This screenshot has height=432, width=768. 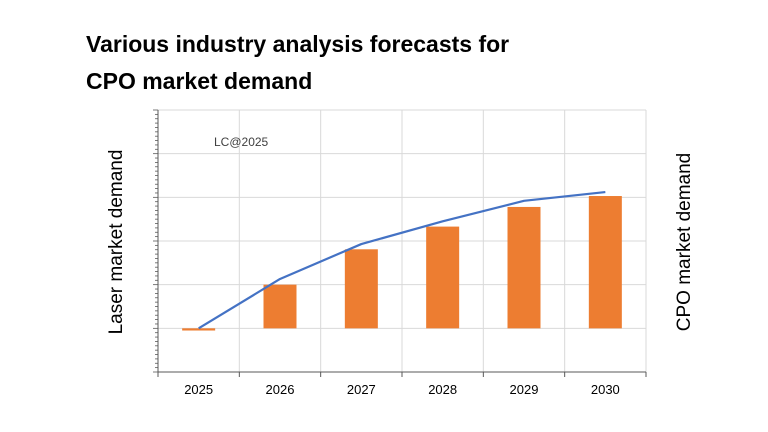 What do you see at coordinates (684, 242) in the screenshot?
I see `y-right-axis-label: CPO market demand` at bounding box center [684, 242].